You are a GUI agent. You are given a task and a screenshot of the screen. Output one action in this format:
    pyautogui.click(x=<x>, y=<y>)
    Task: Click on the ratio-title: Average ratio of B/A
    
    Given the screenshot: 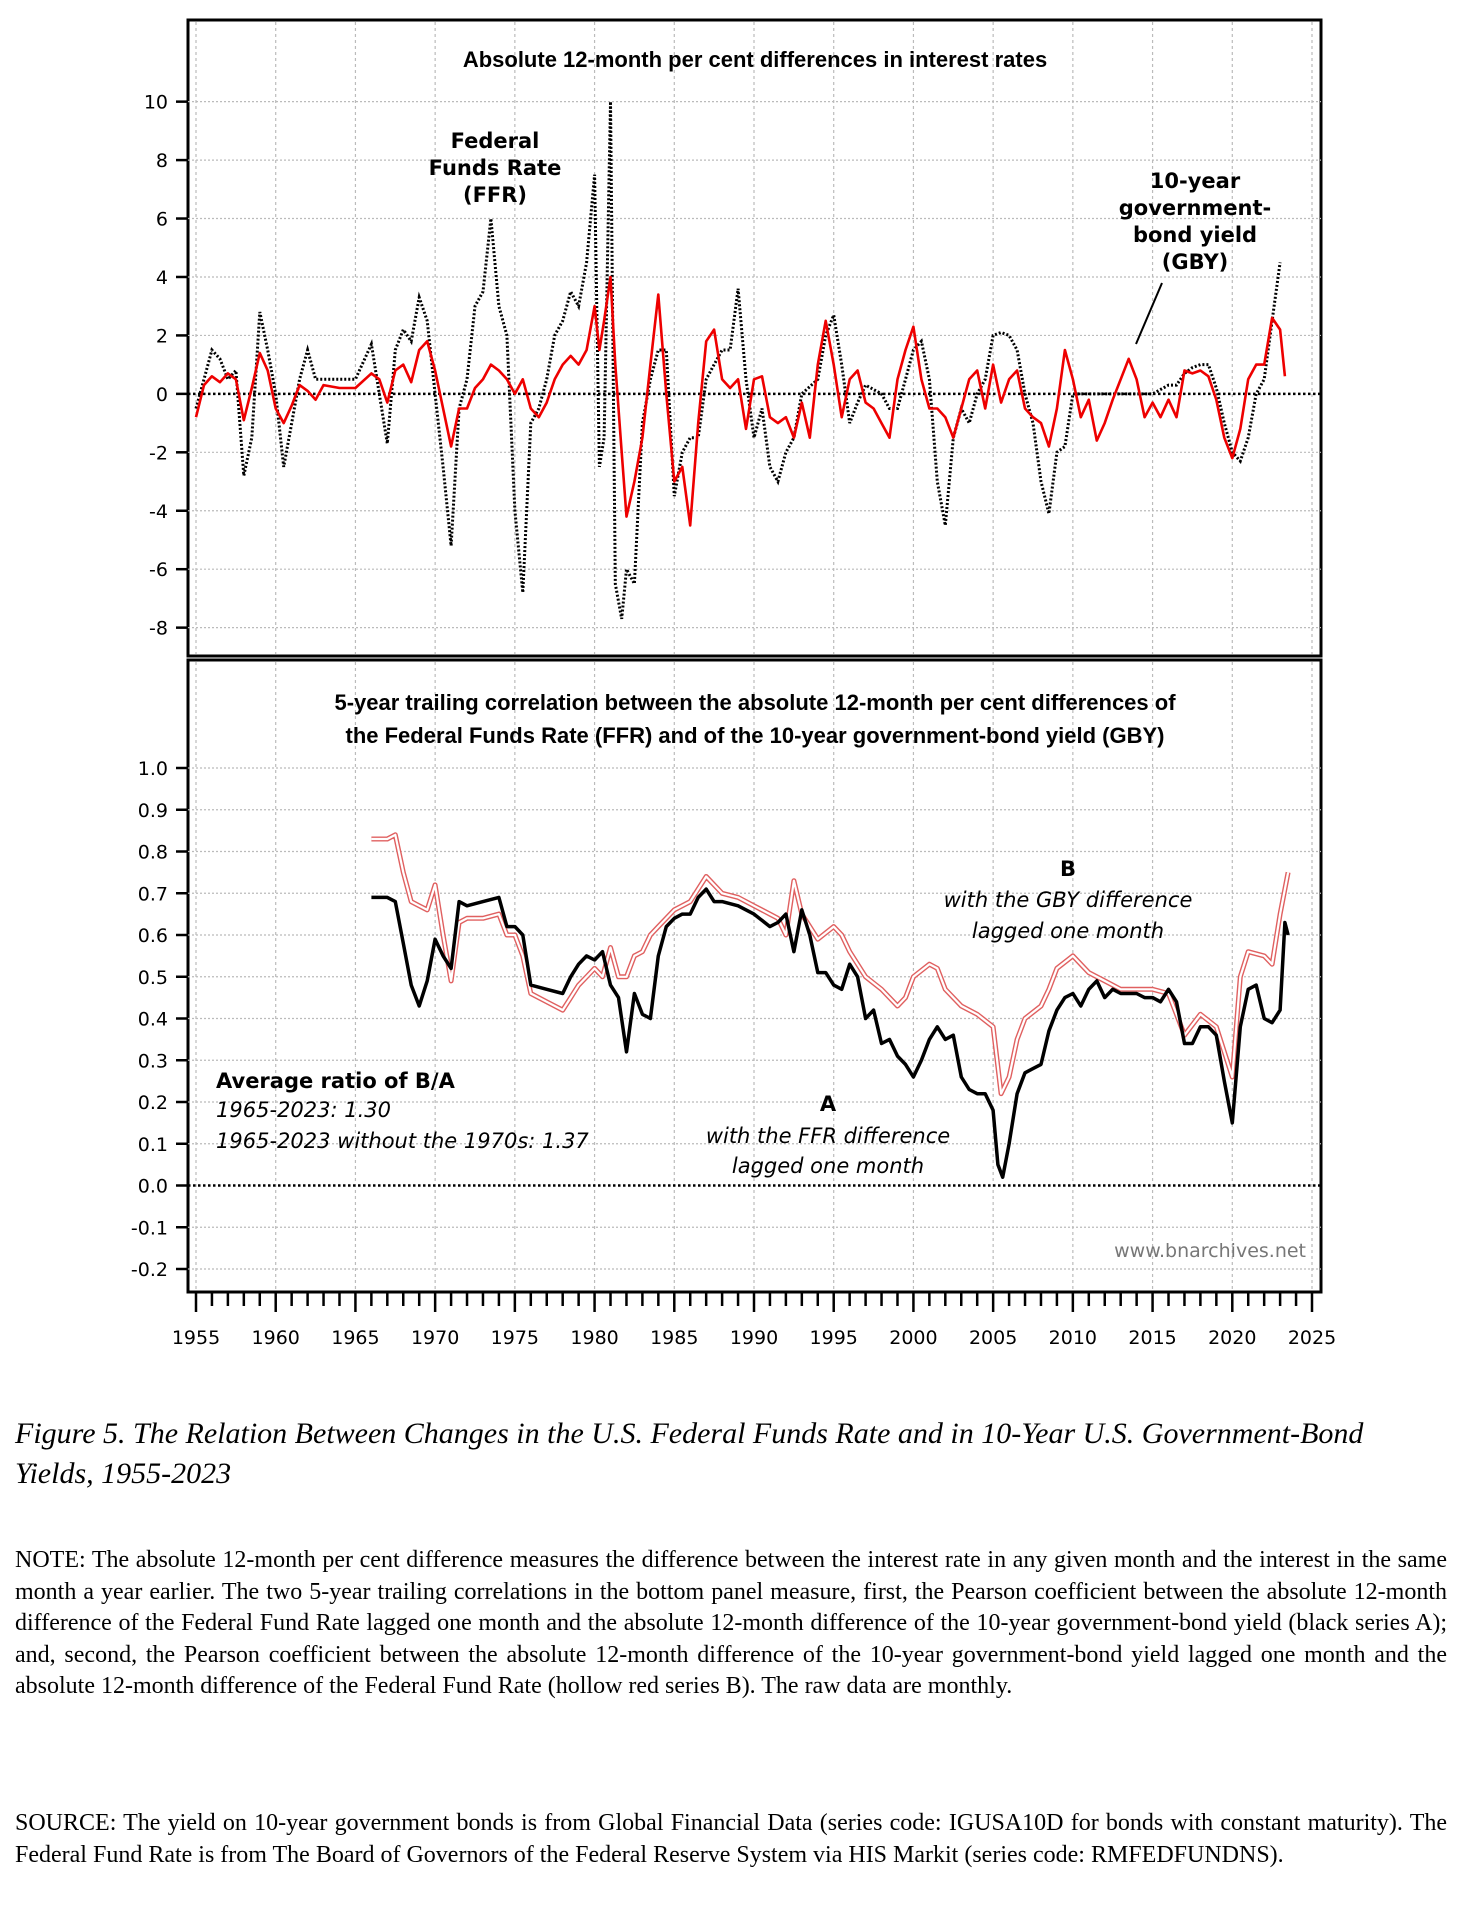 What is the action you would take?
    pyautogui.click(x=336, y=1081)
    